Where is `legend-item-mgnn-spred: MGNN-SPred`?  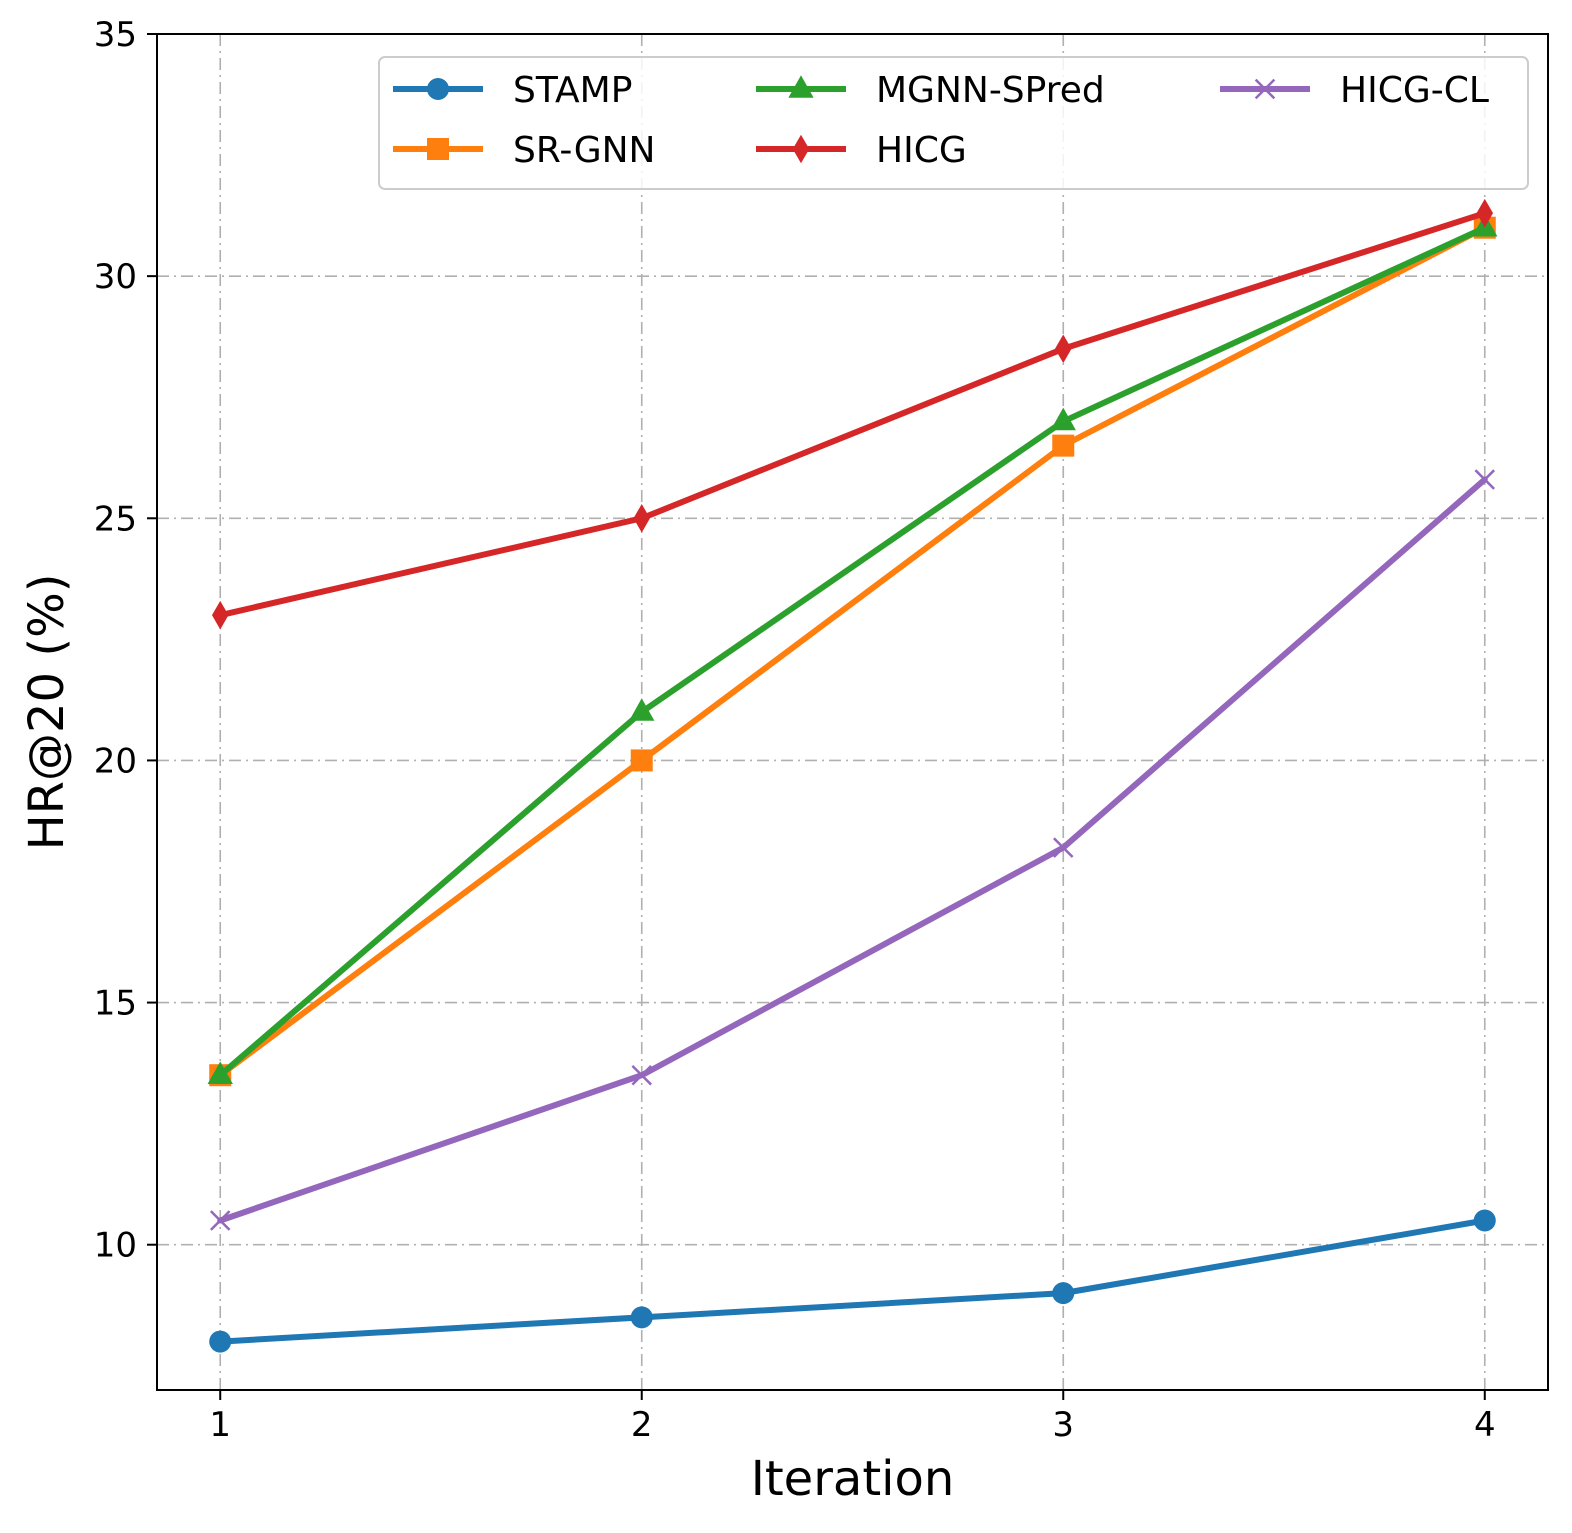
legend-item-mgnn-spred: MGNN-SPred is located at coordinates (930, 90).